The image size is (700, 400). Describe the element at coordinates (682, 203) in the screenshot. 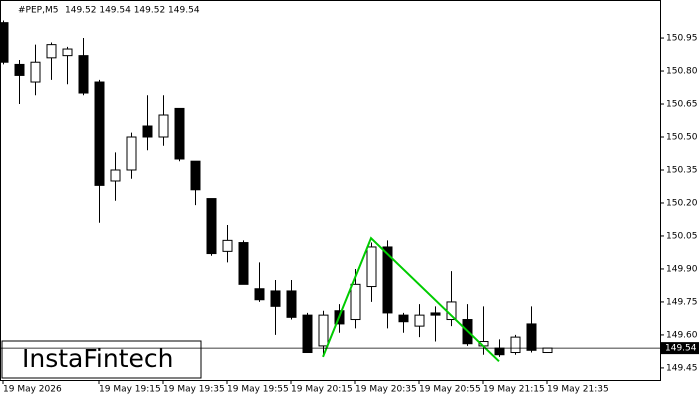

I see `y-tick-label: 150.20` at that location.